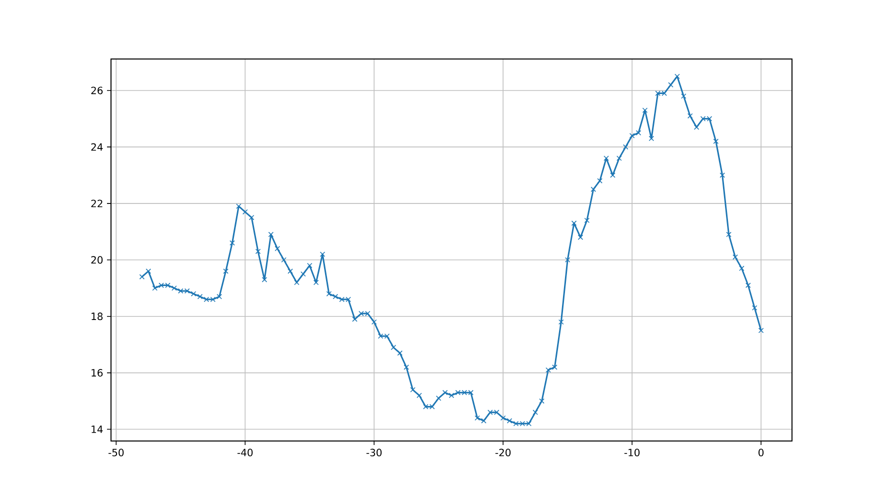 This screenshot has width=880, height=495. Describe the element at coordinates (97, 373) in the screenshot. I see `y-tick-label: 16` at that location.